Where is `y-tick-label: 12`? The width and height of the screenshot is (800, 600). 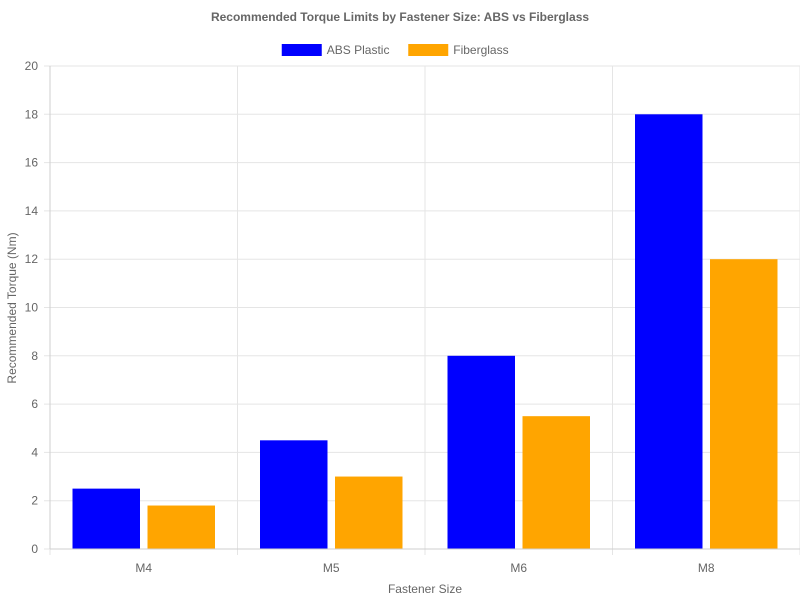
y-tick-label: 12 is located at coordinates (32, 259).